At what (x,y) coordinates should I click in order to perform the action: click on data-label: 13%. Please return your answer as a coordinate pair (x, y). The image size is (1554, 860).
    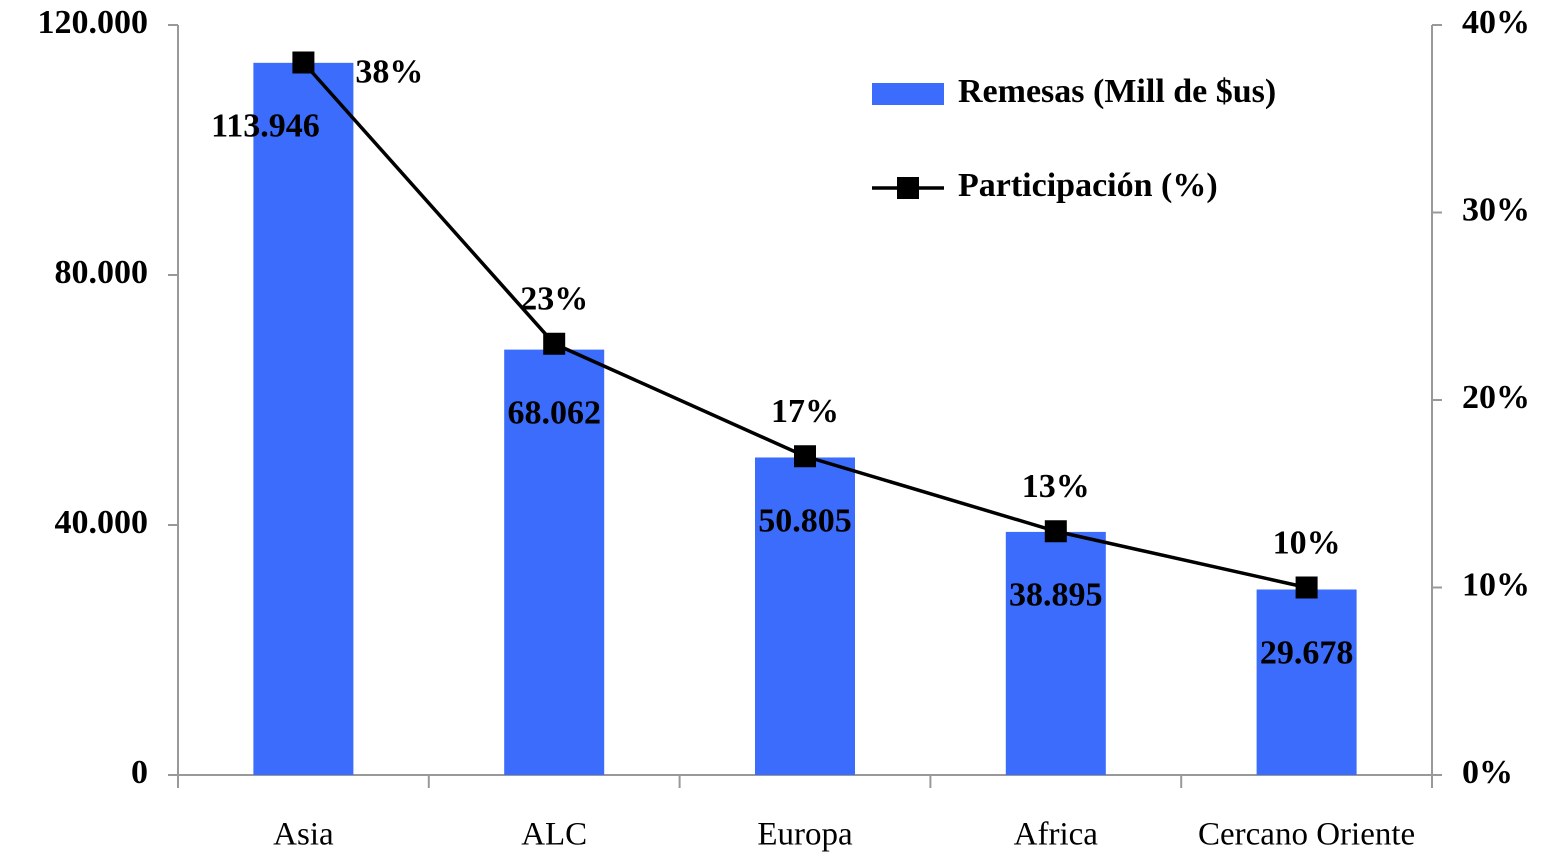
    Looking at the image, I should click on (1056, 486).